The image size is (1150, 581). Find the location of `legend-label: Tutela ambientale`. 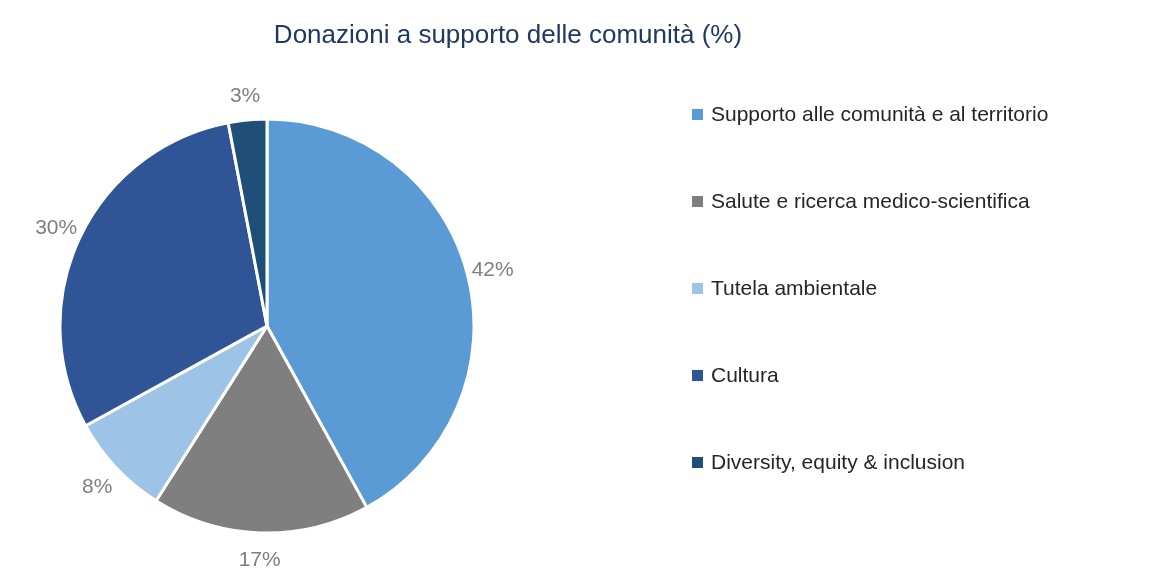

legend-label: Tutela ambientale is located at coordinates (794, 288).